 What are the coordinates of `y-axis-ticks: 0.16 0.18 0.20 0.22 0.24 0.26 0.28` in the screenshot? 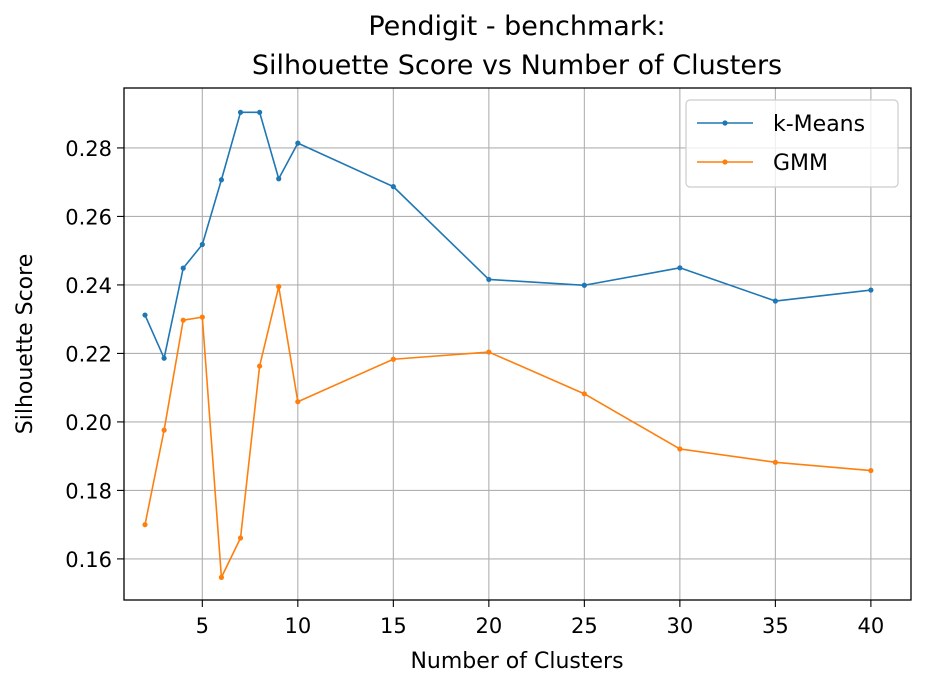 It's located at (94, 354).